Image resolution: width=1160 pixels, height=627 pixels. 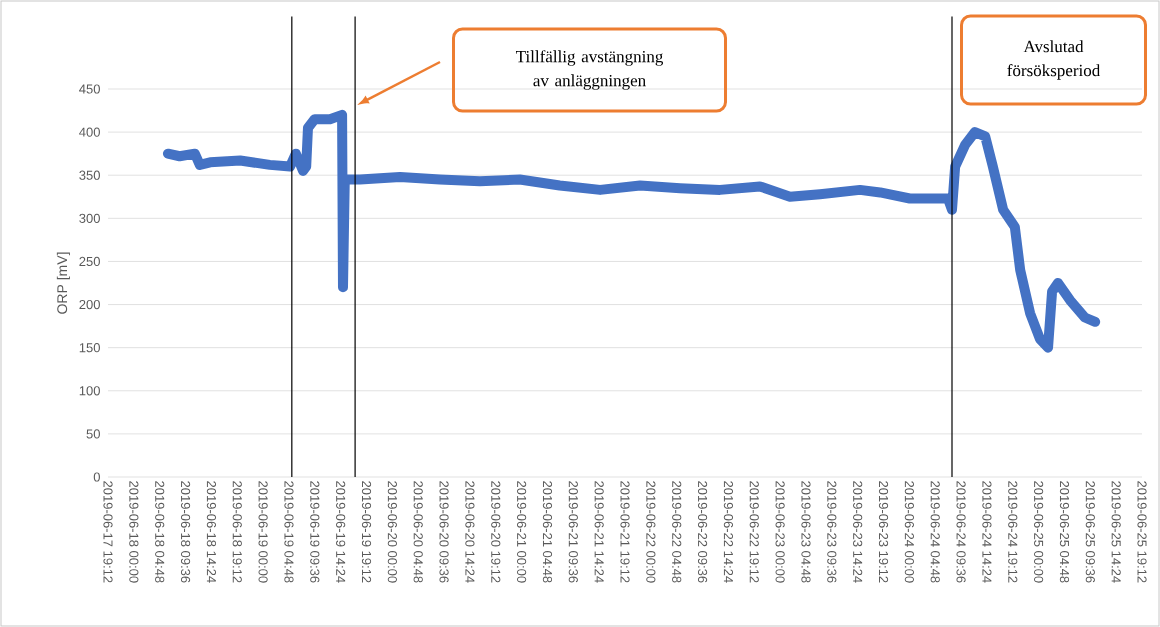 I want to click on x-tick-label: 2019-06-19 04:48, so click(x=289, y=532).